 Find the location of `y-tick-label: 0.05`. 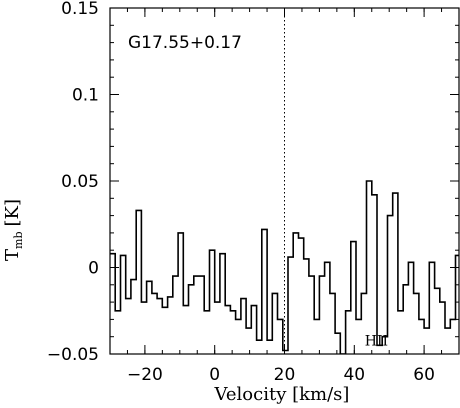

y-tick-label: 0.05 is located at coordinates (80, 182).